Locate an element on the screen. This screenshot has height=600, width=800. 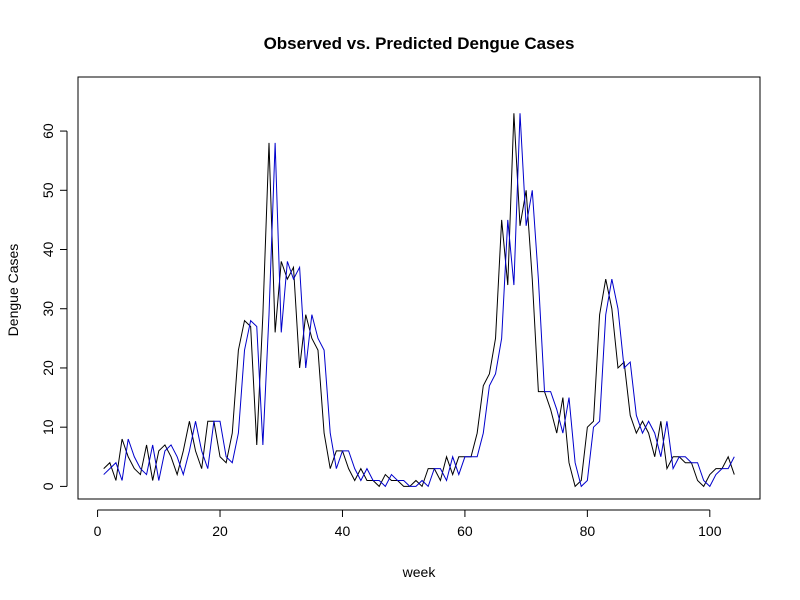
x-tick-label: 0 is located at coordinates (98, 531).